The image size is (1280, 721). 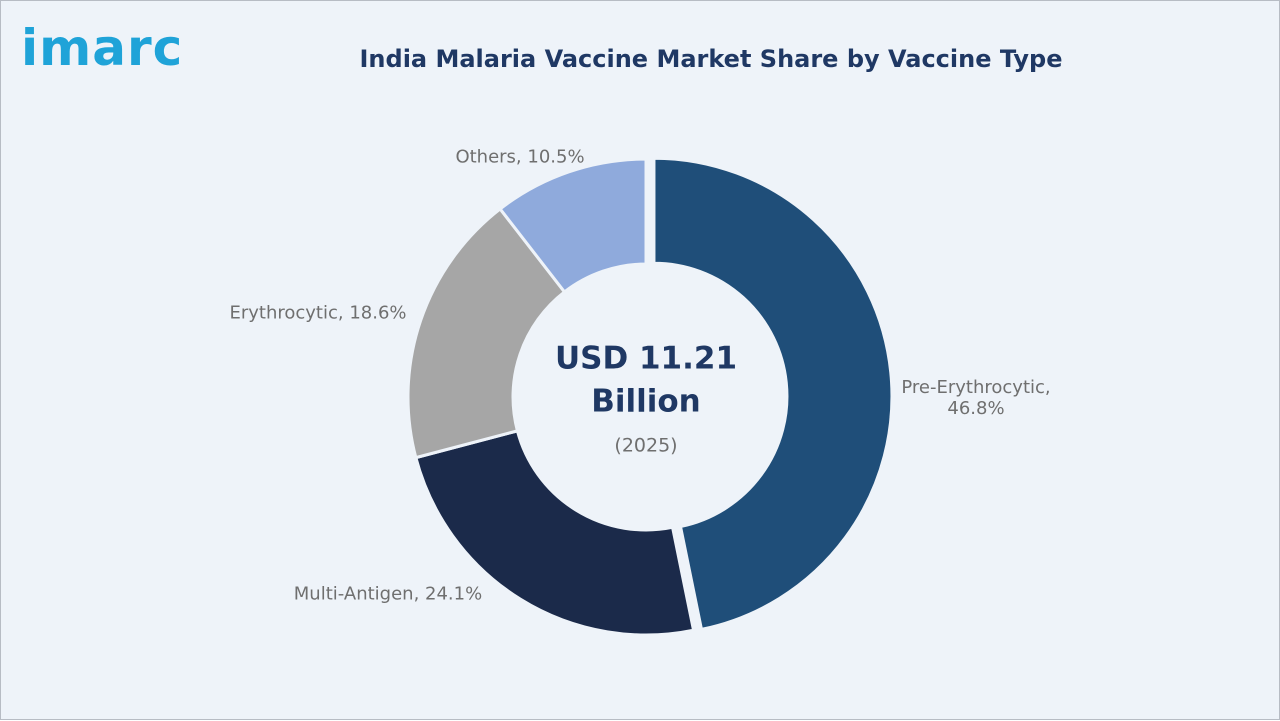 What do you see at coordinates (646, 445) in the screenshot?
I see `center-sublabel: (2025)` at bounding box center [646, 445].